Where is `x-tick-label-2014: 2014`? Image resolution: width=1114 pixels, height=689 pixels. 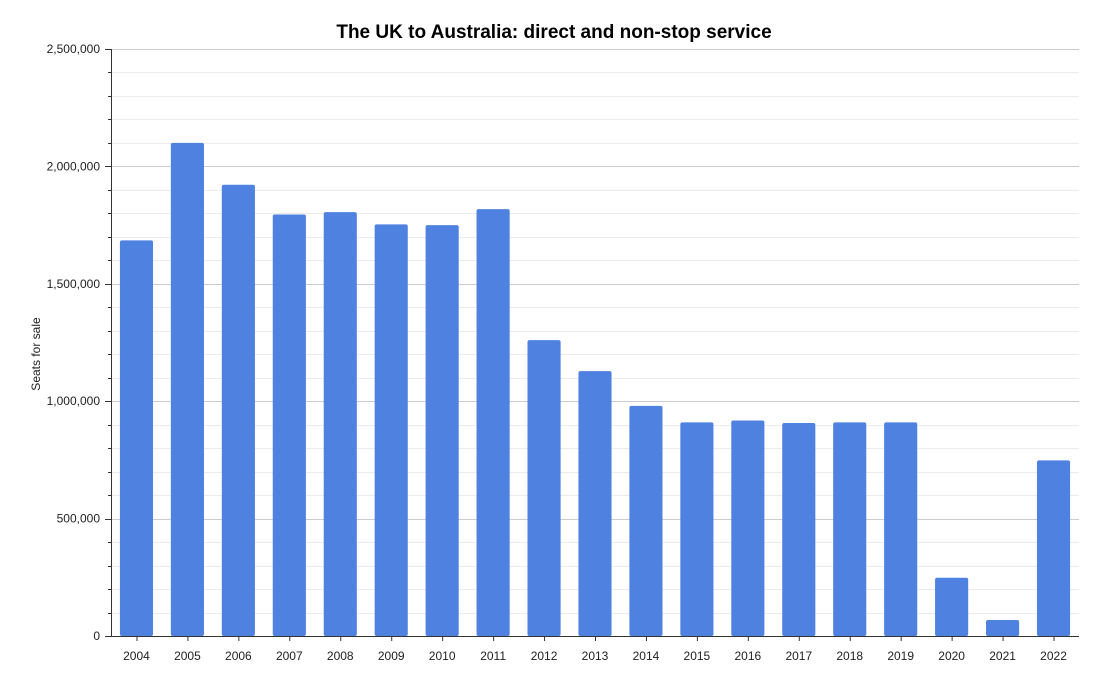 x-tick-label-2014: 2014 is located at coordinates (646, 656).